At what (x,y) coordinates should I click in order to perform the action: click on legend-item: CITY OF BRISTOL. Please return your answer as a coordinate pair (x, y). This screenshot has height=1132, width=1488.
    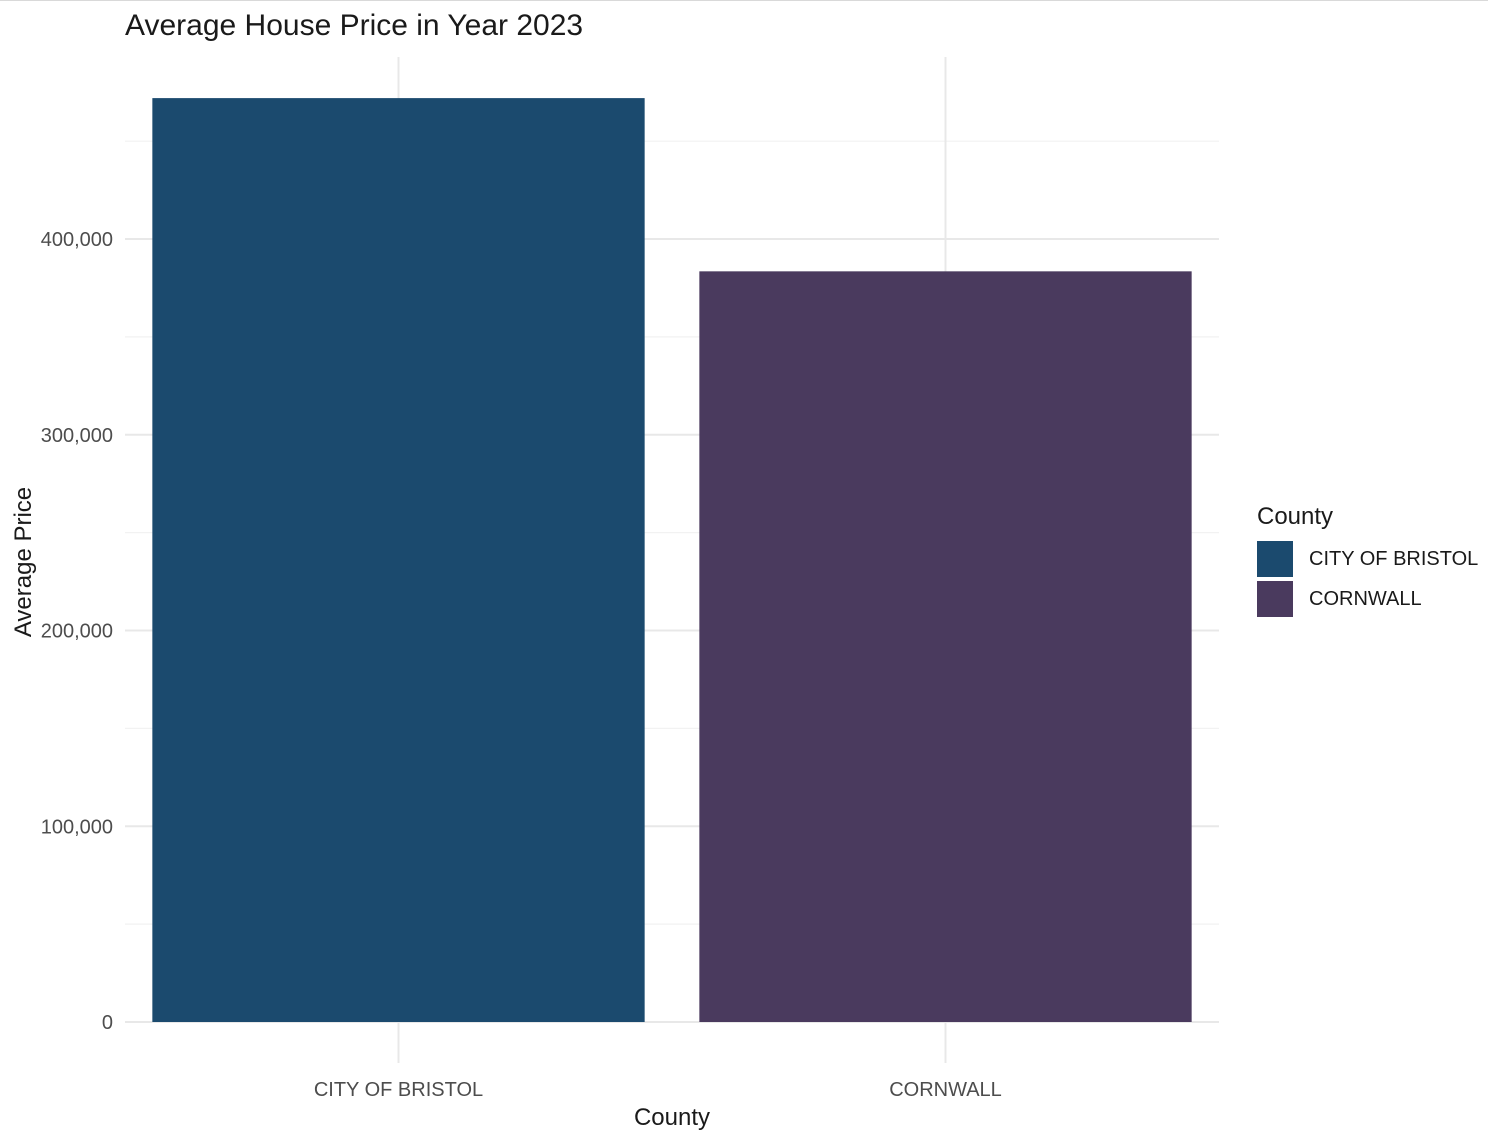
    Looking at the image, I should click on (1367, 559).